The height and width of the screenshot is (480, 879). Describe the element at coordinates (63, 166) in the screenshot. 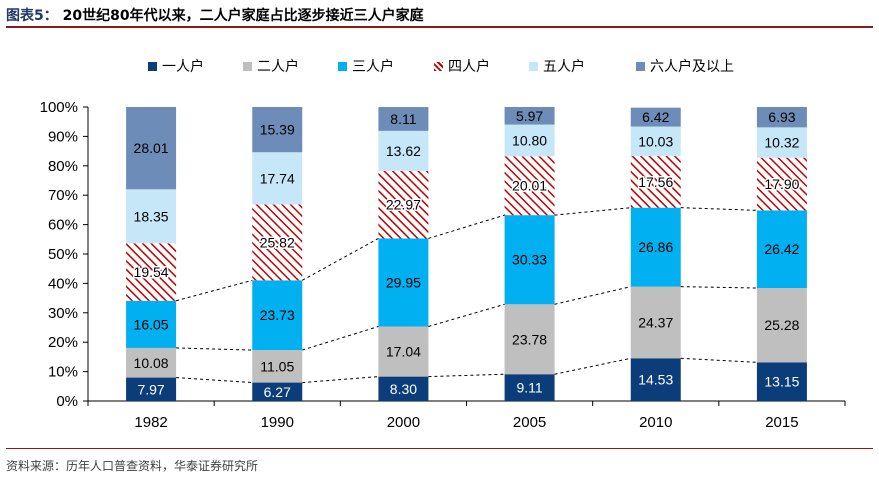

I see `y-tick-label: 80%` at that location.